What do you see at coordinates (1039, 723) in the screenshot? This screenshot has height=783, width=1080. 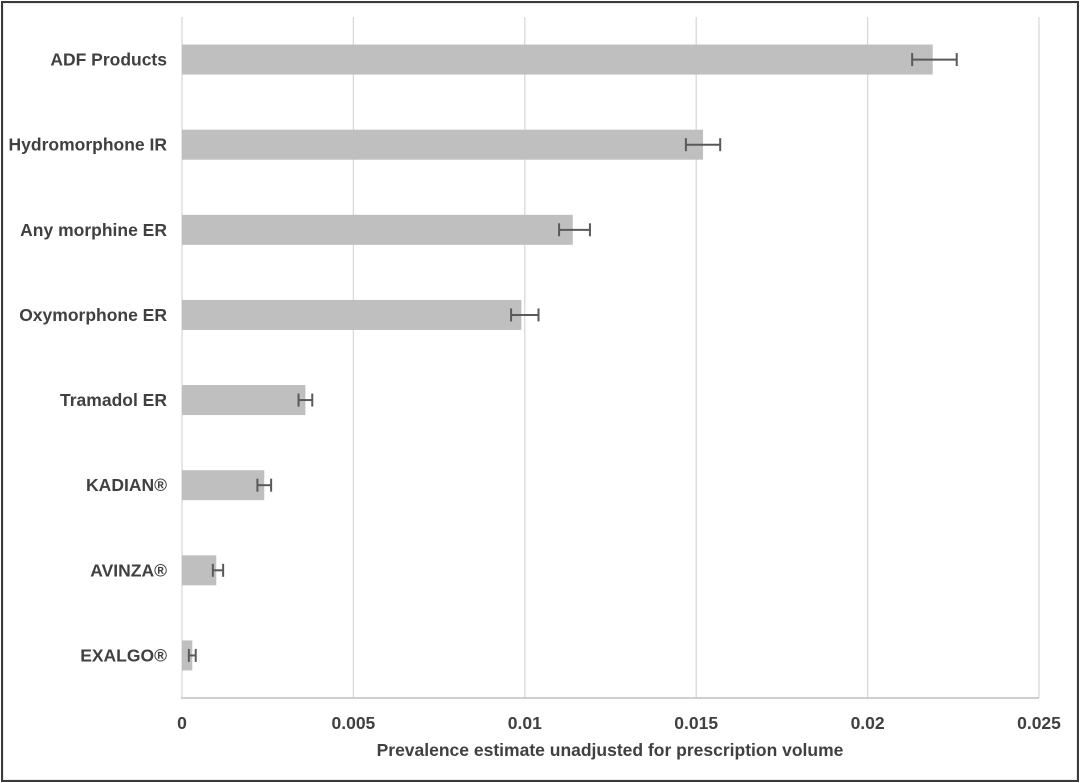 I see `x-tick-label: 0.025` at bounding box center [1039, 723].